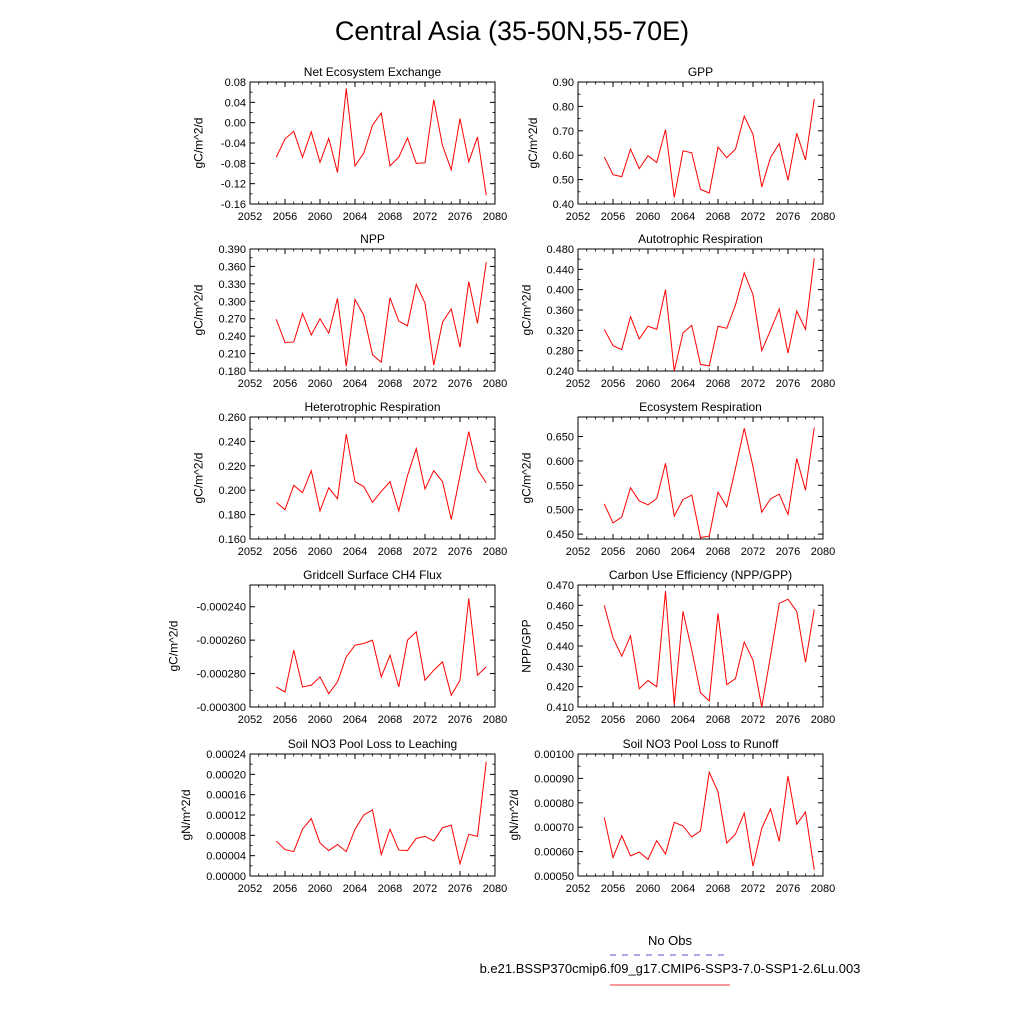  Describe the element at coordinates (563, 107) in the screenshot. I see `y-tick-label: 0.80` at that location.